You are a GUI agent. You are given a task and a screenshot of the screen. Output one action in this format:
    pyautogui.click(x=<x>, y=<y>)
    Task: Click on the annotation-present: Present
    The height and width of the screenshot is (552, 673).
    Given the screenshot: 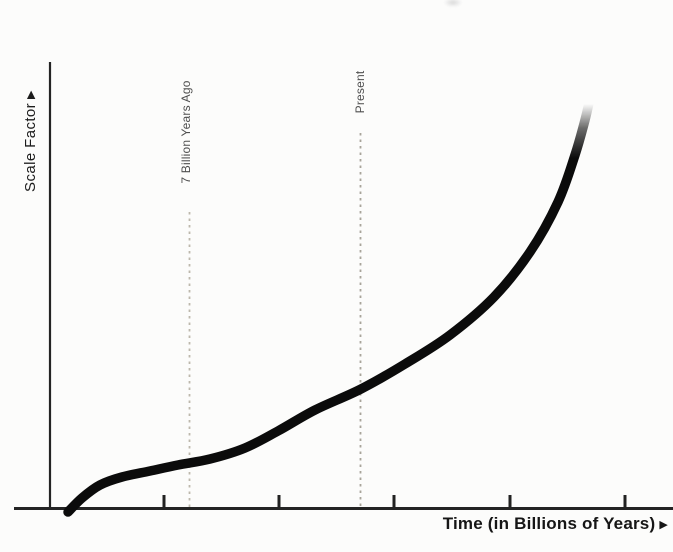 What is the action you would take?
    pyautogui.click(x=360, y=92)
    